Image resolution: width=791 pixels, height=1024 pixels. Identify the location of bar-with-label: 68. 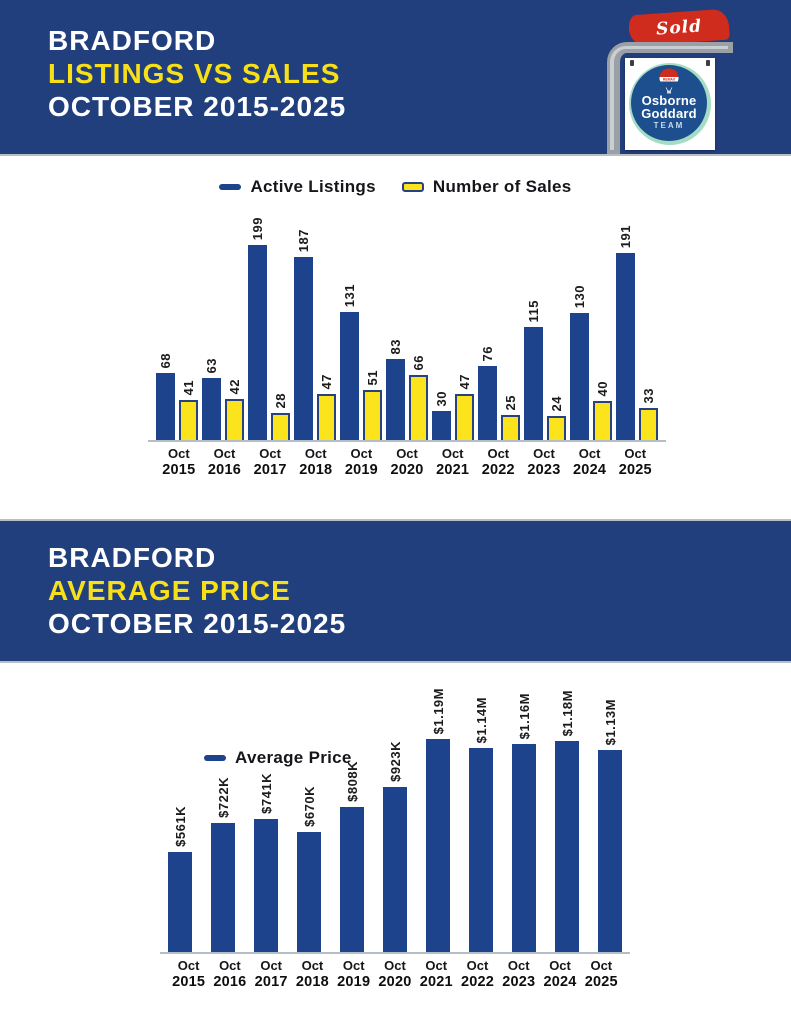
(165, 396).